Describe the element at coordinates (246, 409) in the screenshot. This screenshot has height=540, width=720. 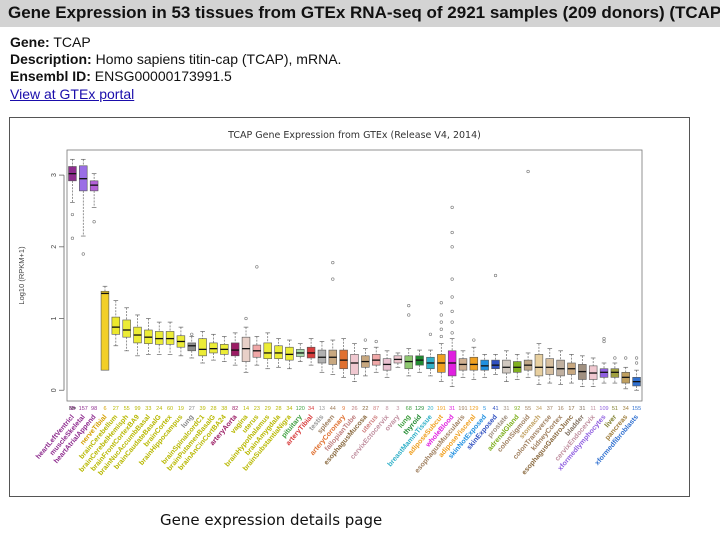
I see `n-value-label: 14` at that location.